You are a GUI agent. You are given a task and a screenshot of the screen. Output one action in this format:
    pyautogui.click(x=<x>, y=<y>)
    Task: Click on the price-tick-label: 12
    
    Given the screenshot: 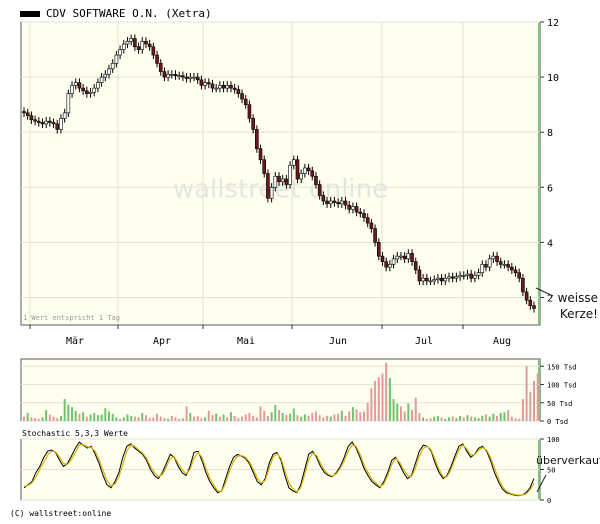 What is the action you would take?
    pyautogui.click(x=553, y=23)
    